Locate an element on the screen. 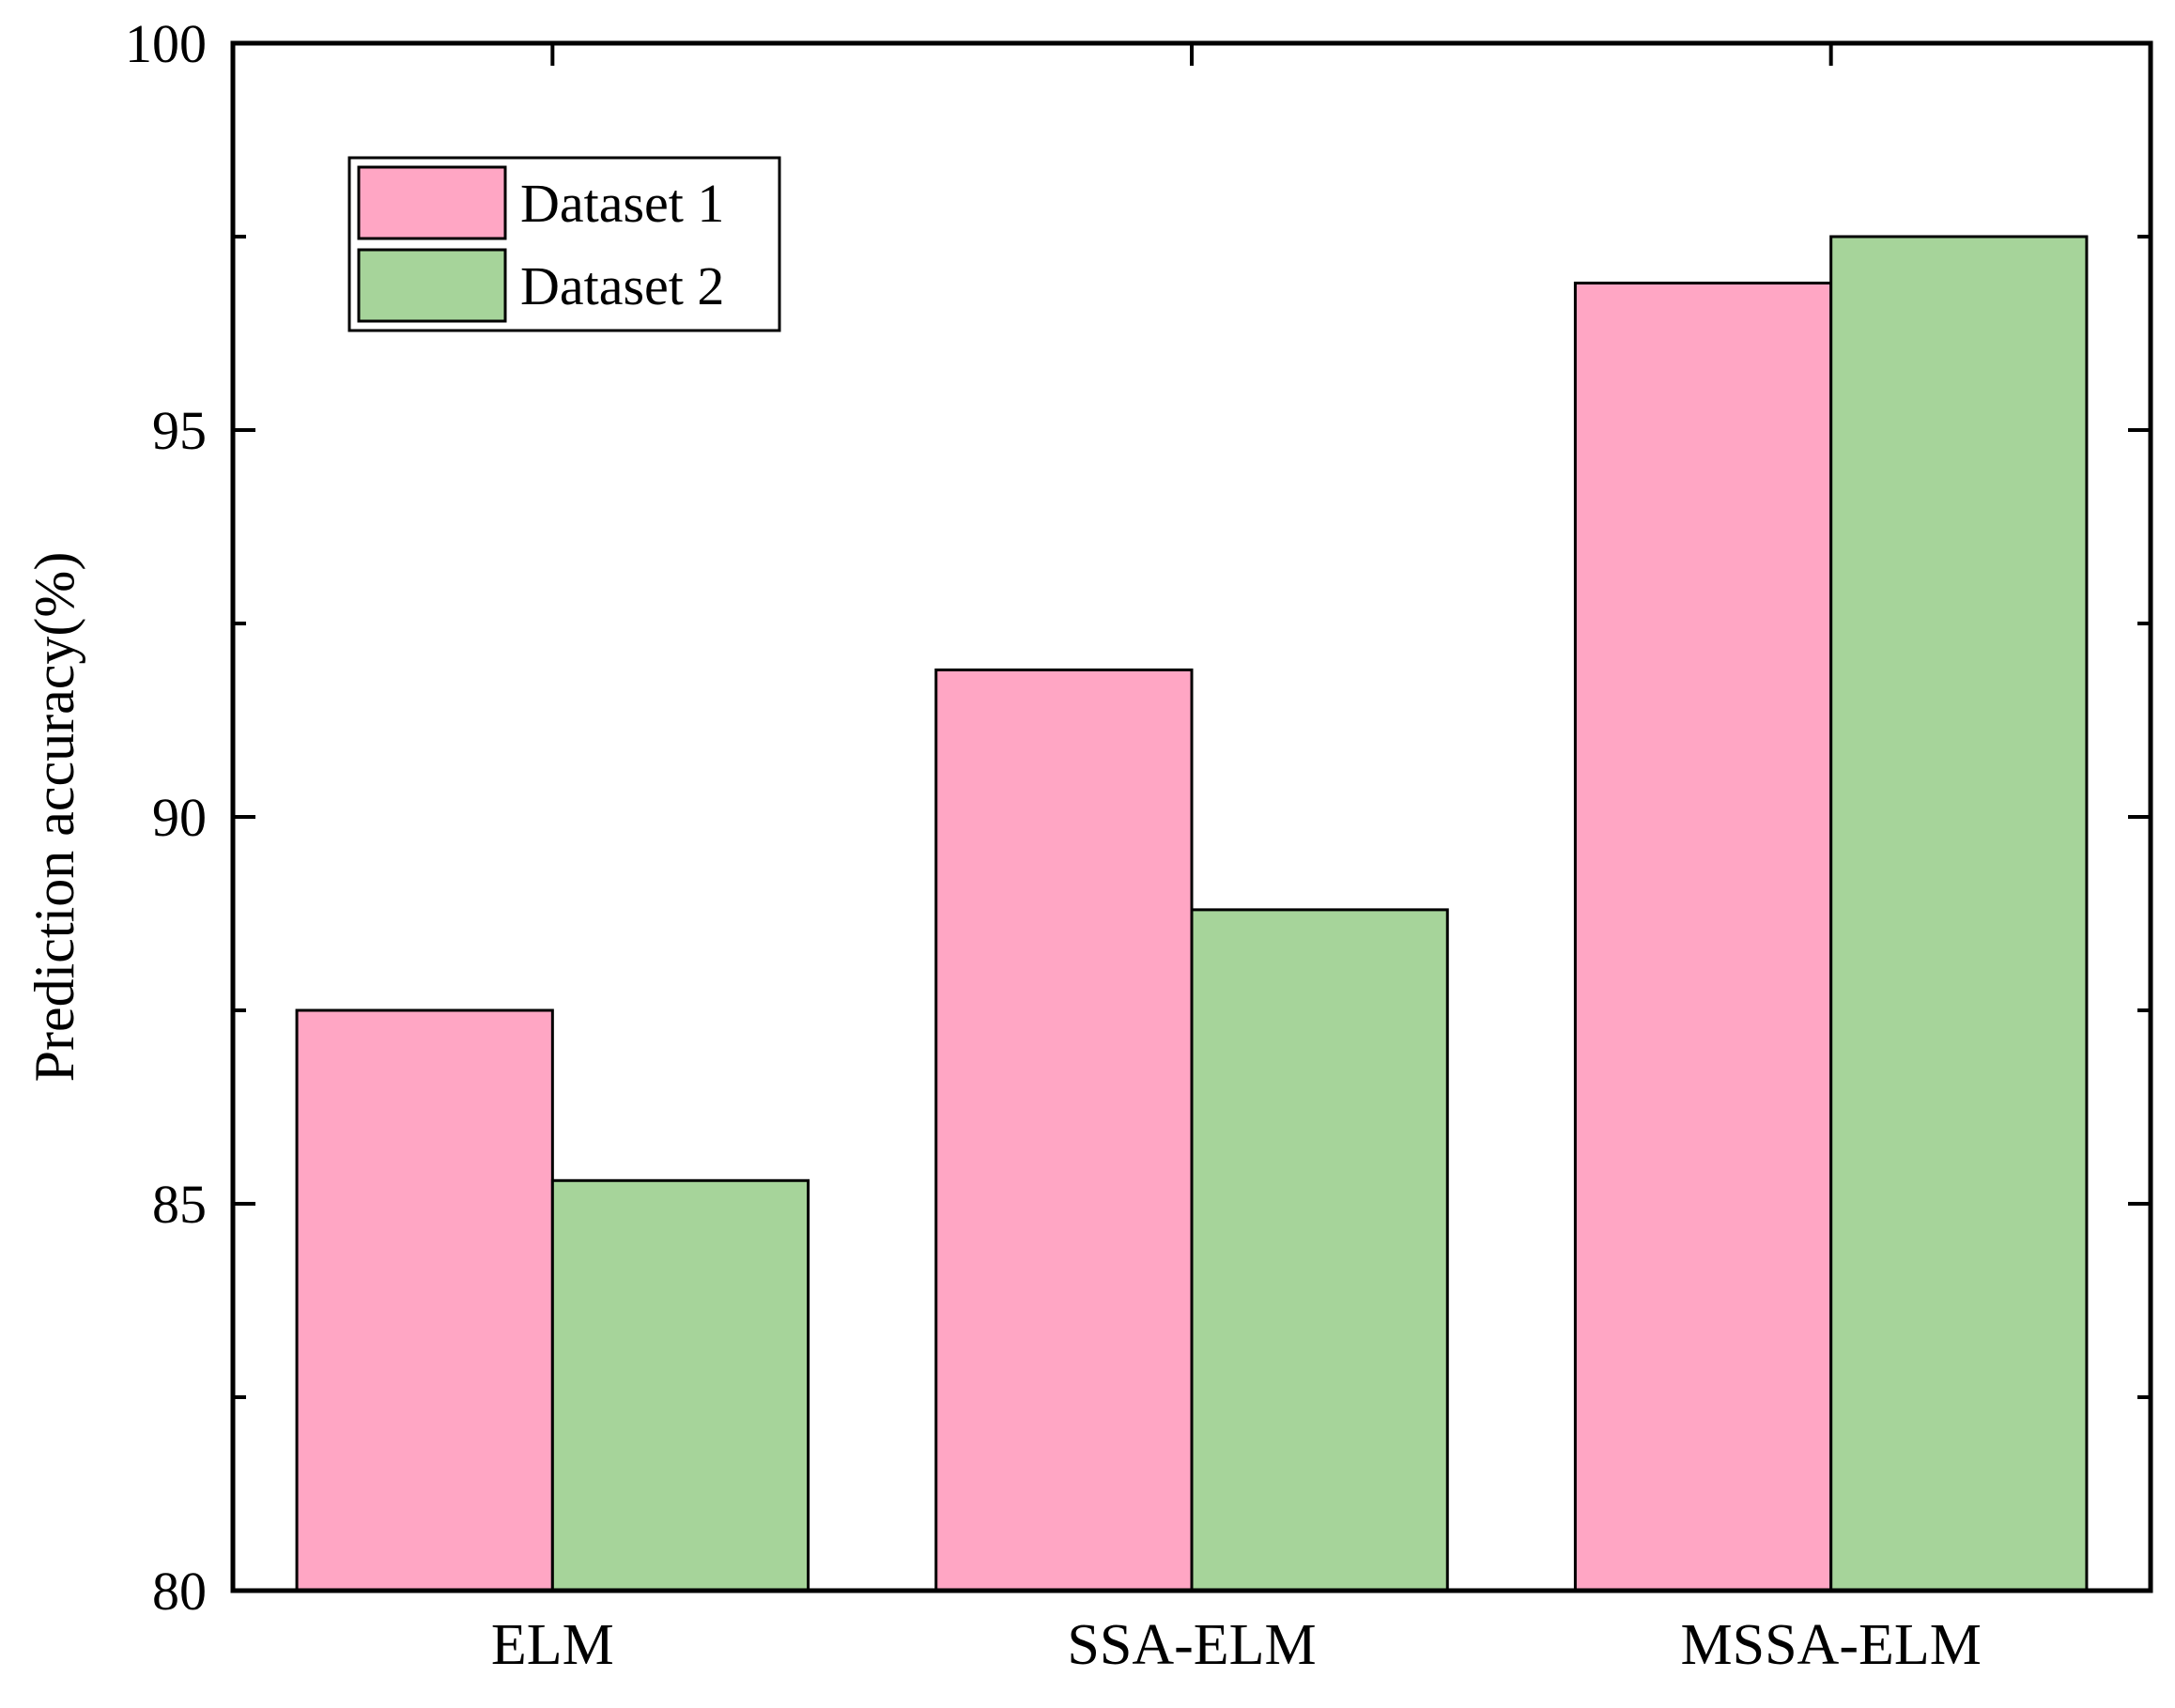 The width and height of the screenshot is (2175, 1708). y-tick-label: 80 is located at coordinates (179, 1591).